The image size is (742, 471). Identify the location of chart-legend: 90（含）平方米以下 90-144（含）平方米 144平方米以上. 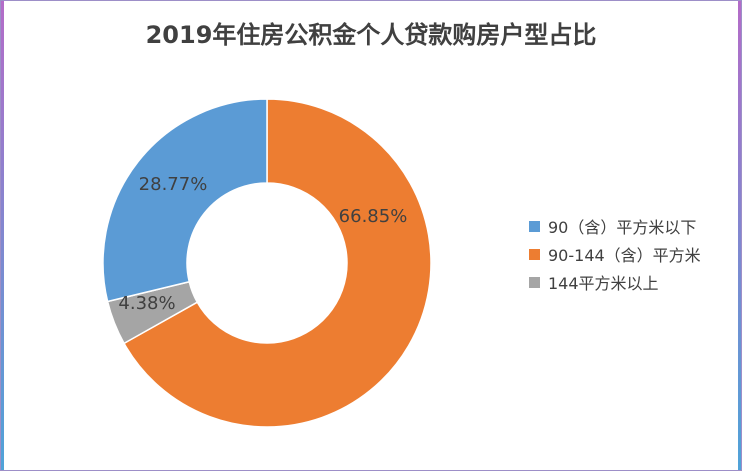
(615, 254).